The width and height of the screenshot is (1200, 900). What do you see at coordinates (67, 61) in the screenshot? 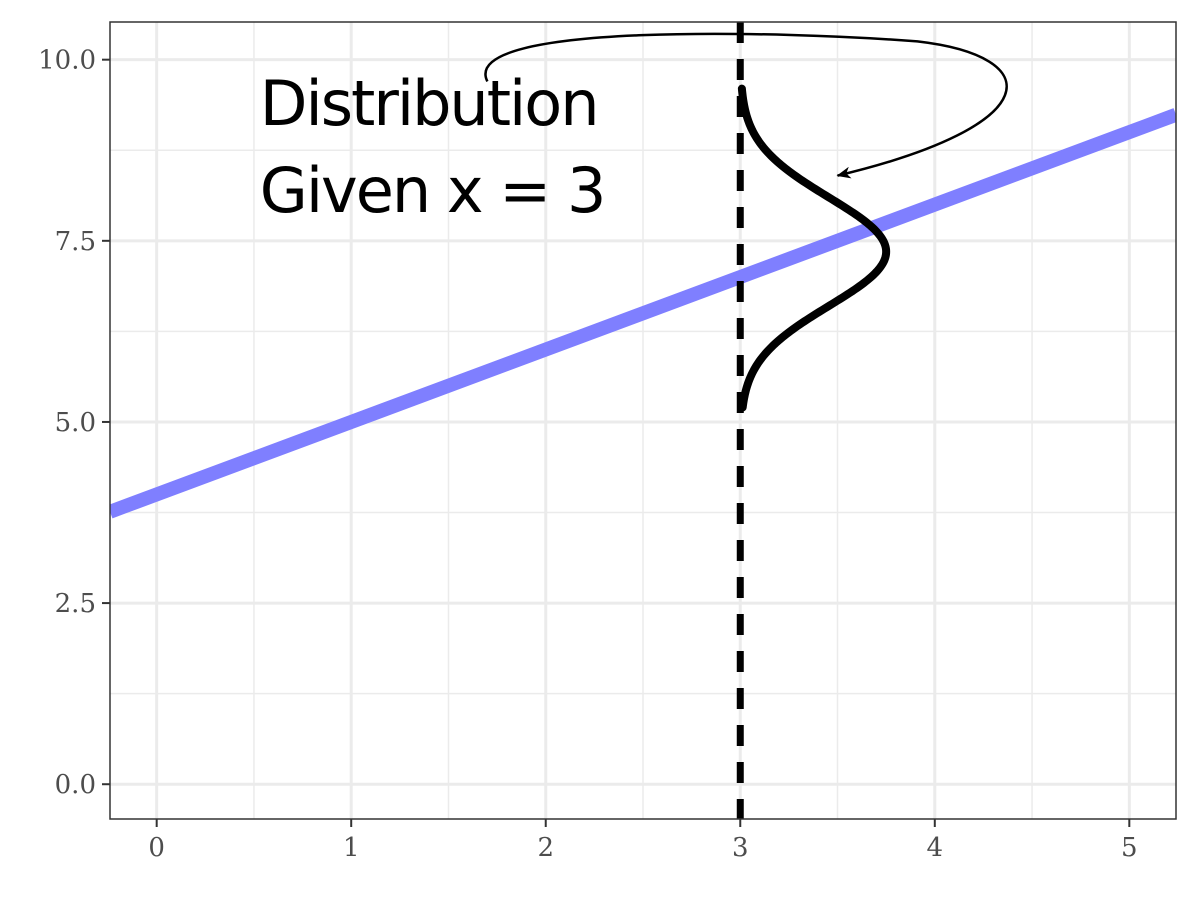
I see `y-tick-label: 10.0` at bounding box center [67, 61].